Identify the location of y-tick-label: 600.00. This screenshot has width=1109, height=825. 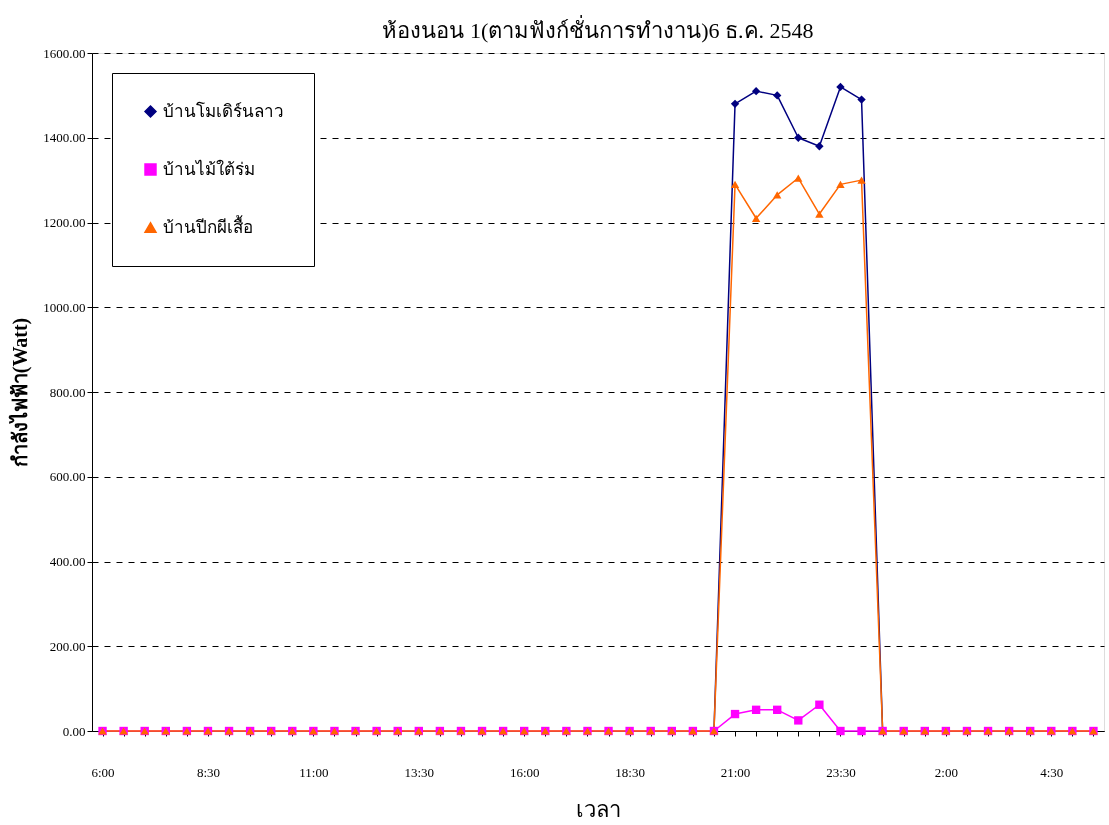
(67, 477).